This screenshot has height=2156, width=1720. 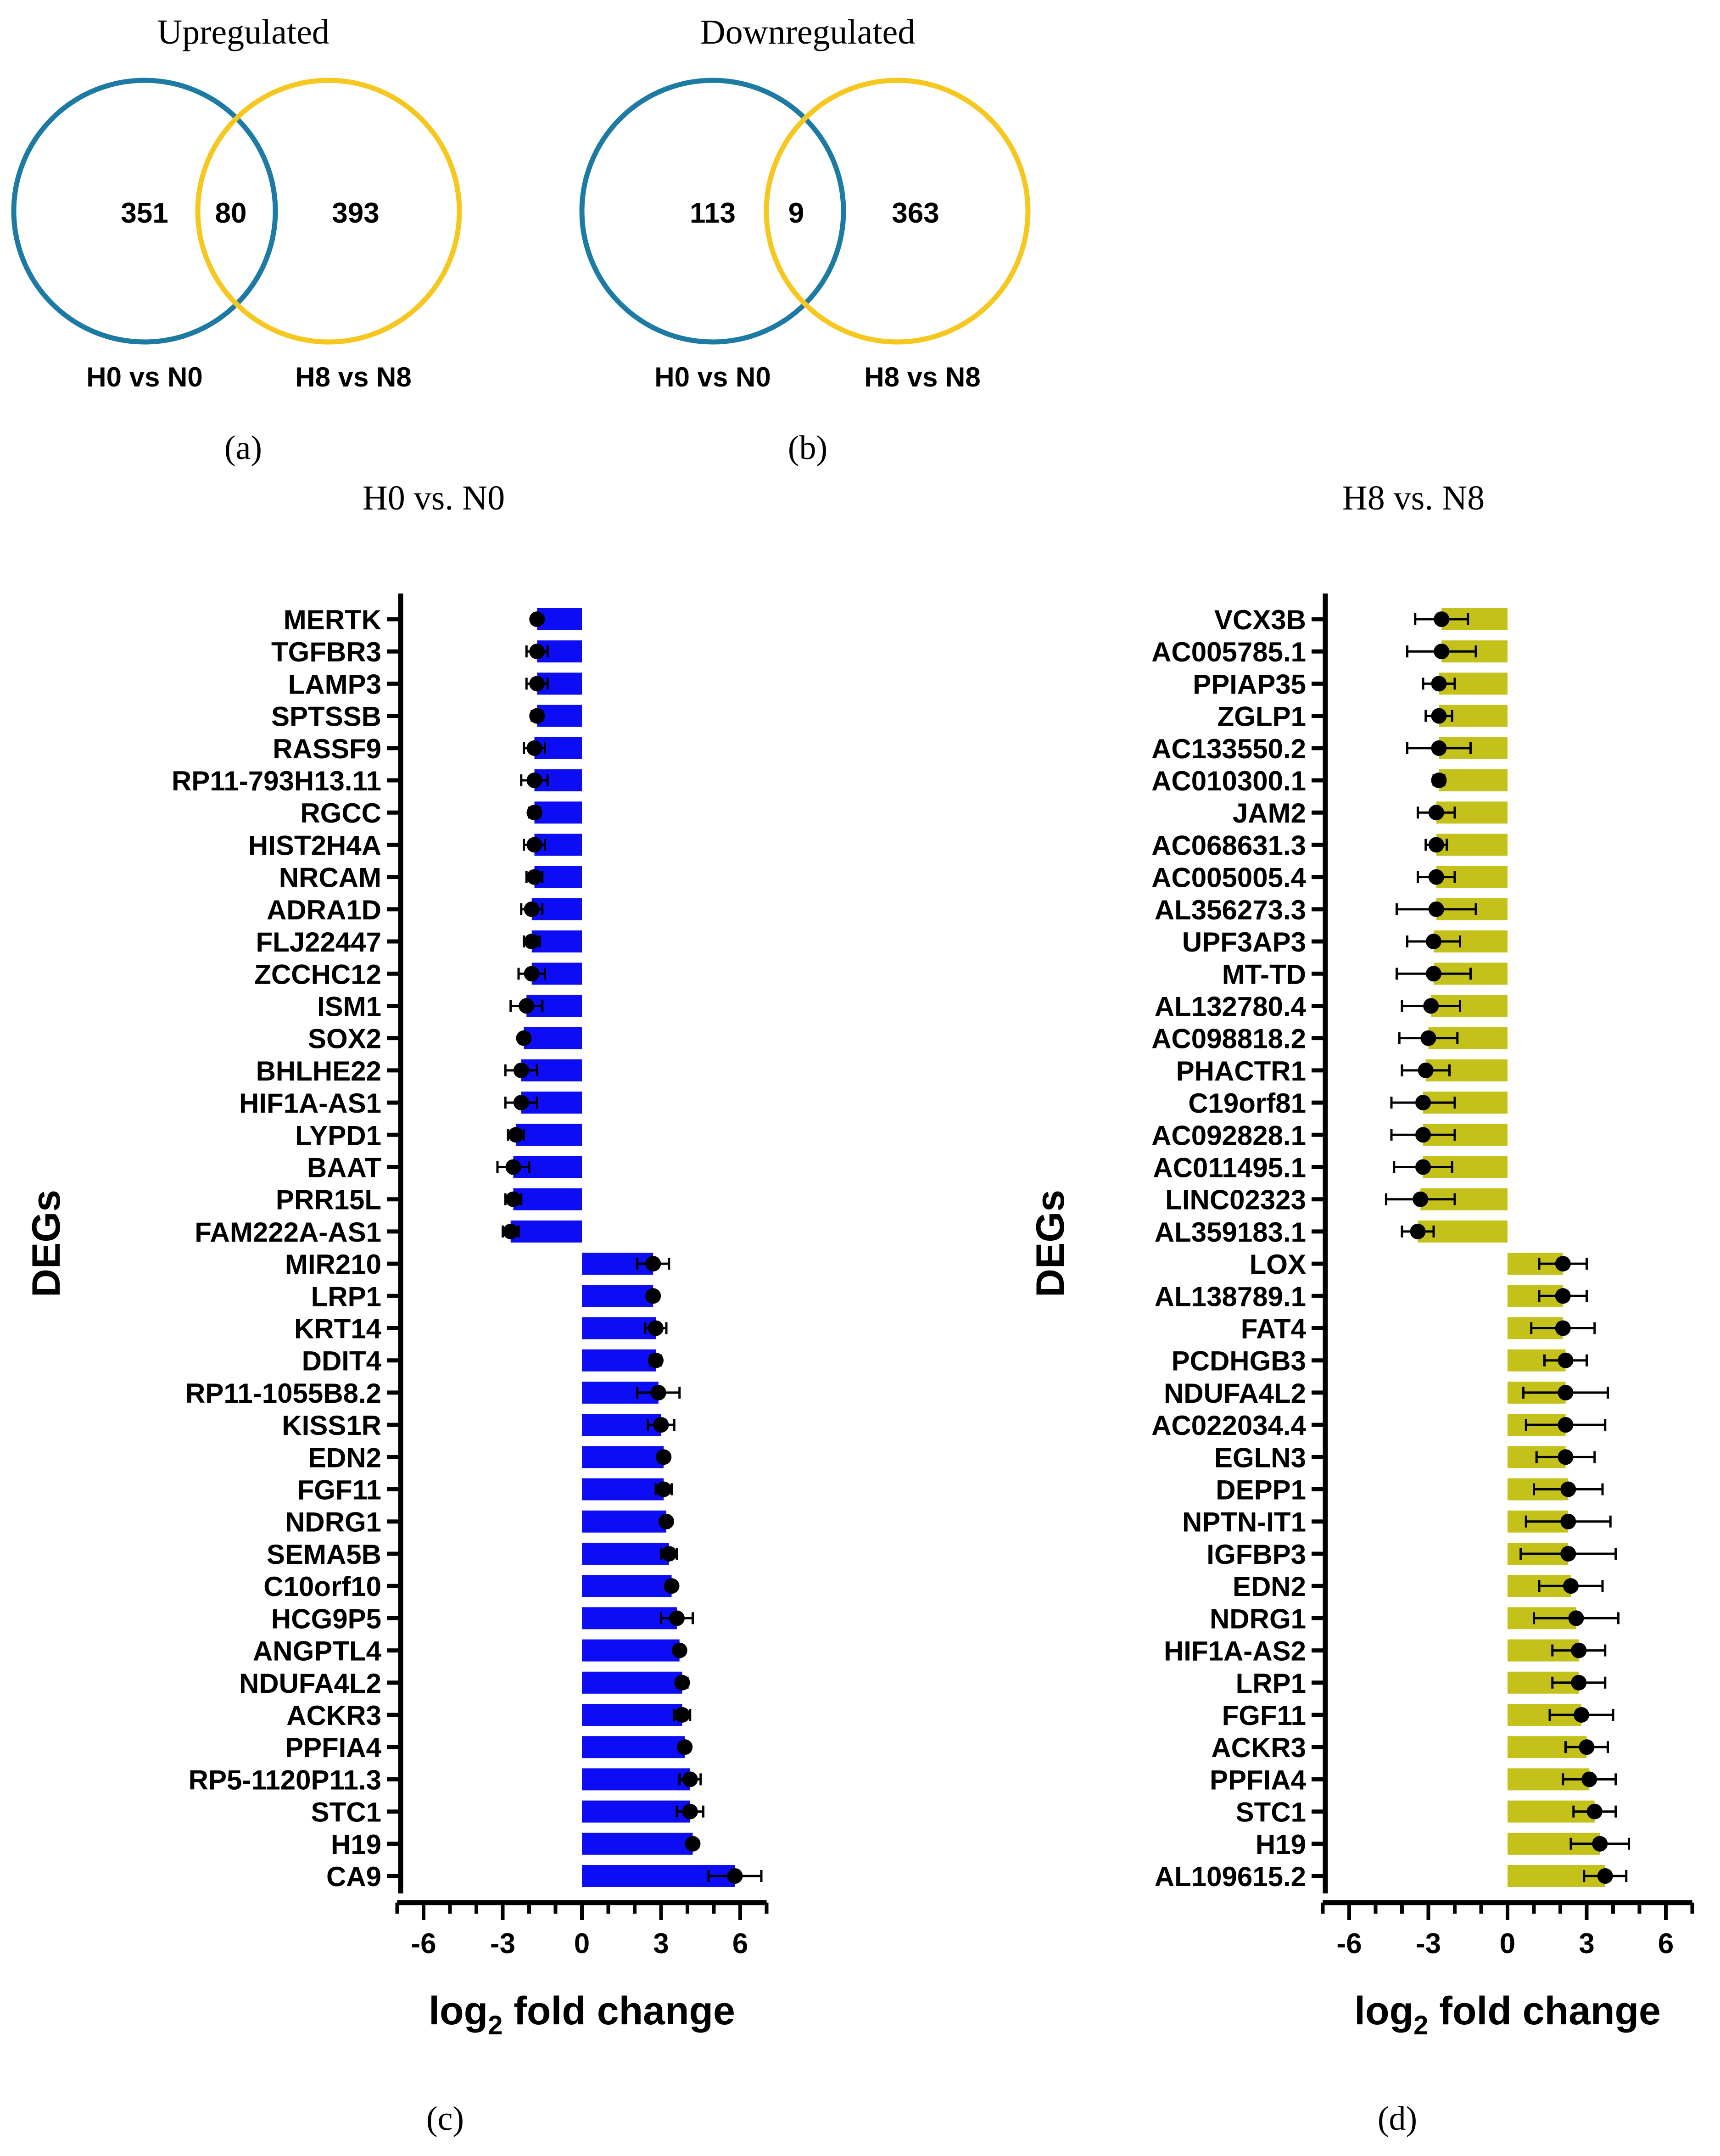 What do you see at coordinates (1228, 1039) in the screenshot?
I see `category-label: AC098818.2` at bounding box center [1228, 1039].